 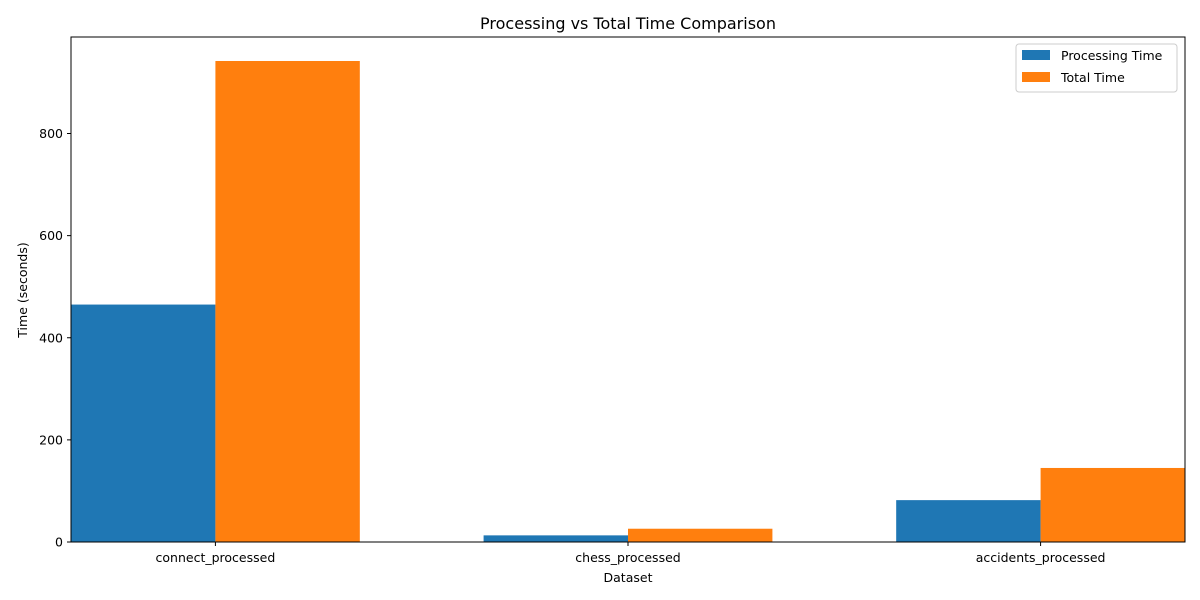 What do you see at coordinates (627, 557) in the screenshot?
I see `x-tick-label: chess_processed` at bounding box center [627, 557].